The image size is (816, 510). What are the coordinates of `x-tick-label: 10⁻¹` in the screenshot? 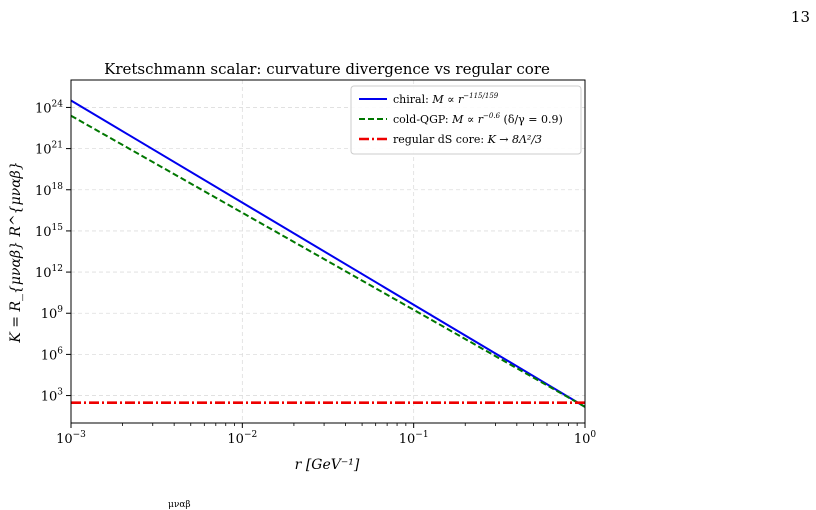 It's located at (414, 438).